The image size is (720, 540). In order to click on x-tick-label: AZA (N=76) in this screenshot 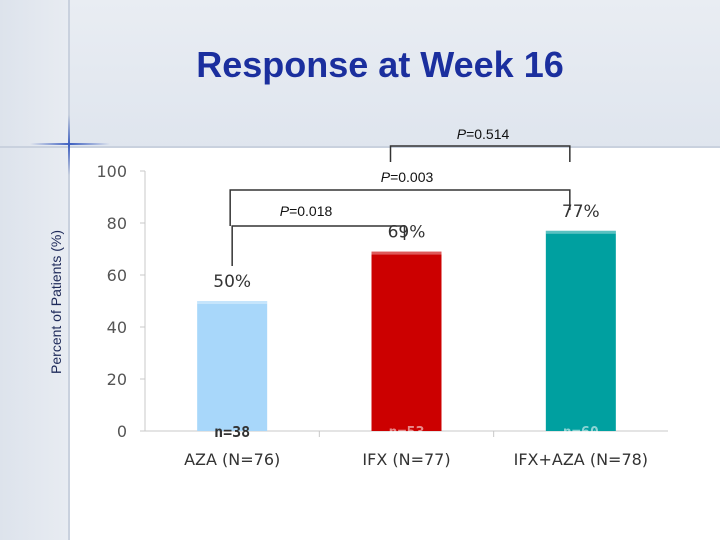, I will do `click(232, 459)`.